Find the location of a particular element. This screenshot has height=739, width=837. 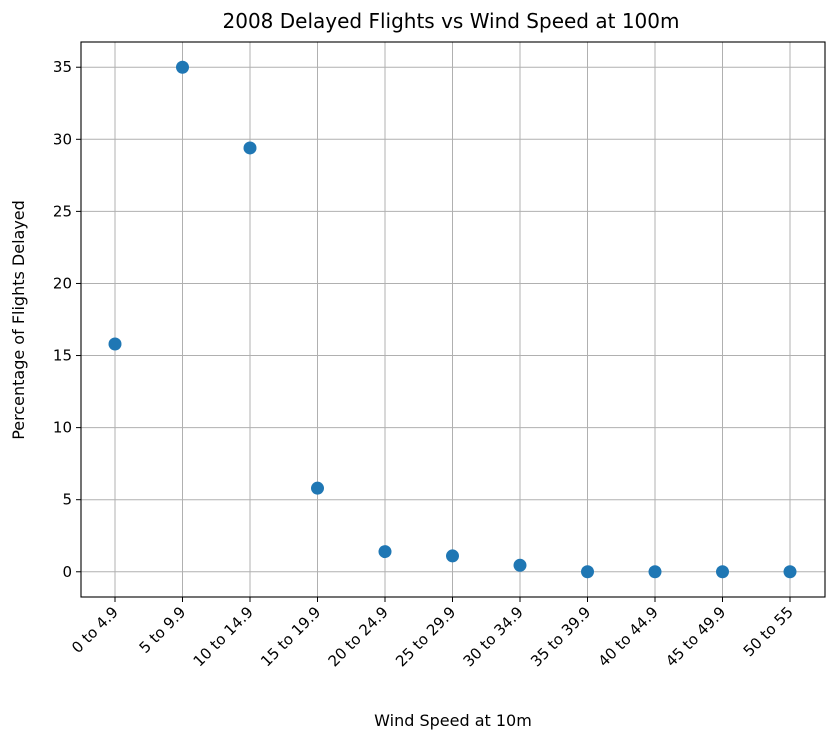

x-tick-label: 10 to 14.9 is located at coordinates (223, 636).